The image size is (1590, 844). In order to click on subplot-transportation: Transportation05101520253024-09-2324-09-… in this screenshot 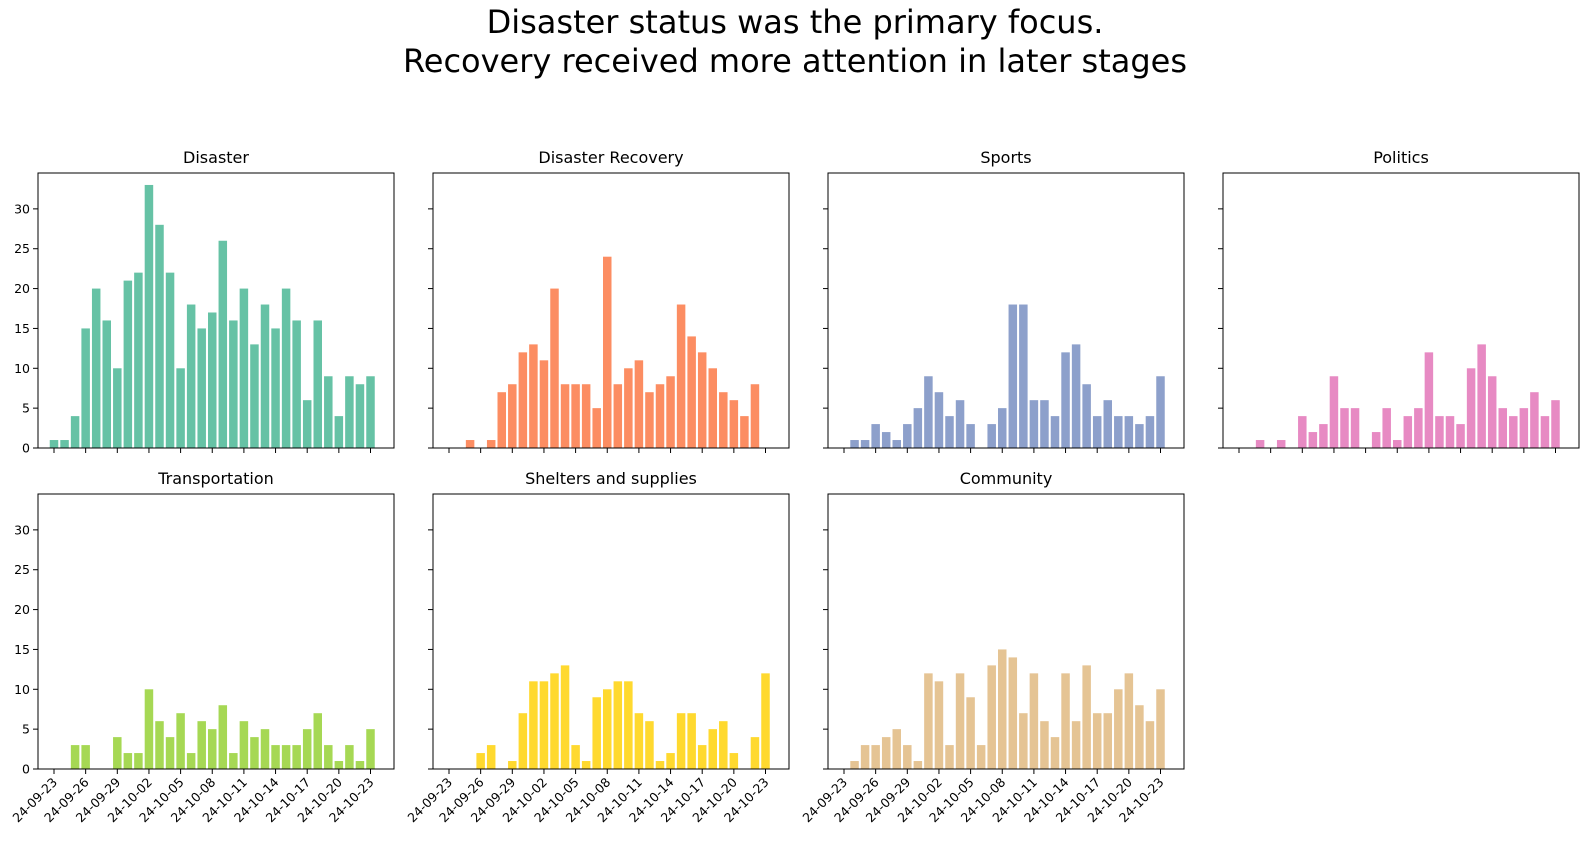, I will do `click(202, 647)`.